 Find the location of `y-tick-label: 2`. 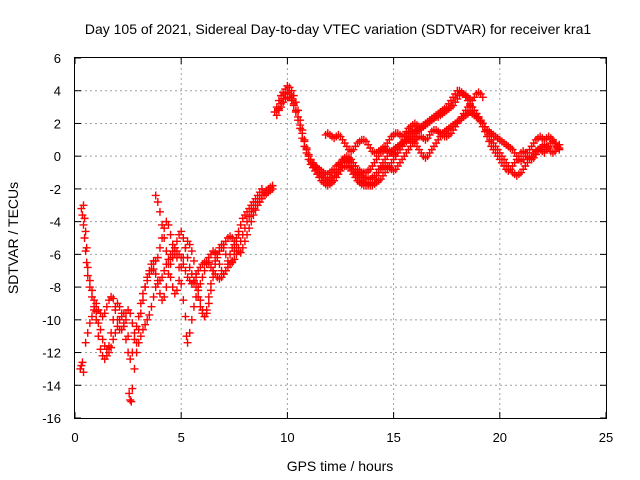

y-tick-label: 2 is located at coordinates (57, 123).